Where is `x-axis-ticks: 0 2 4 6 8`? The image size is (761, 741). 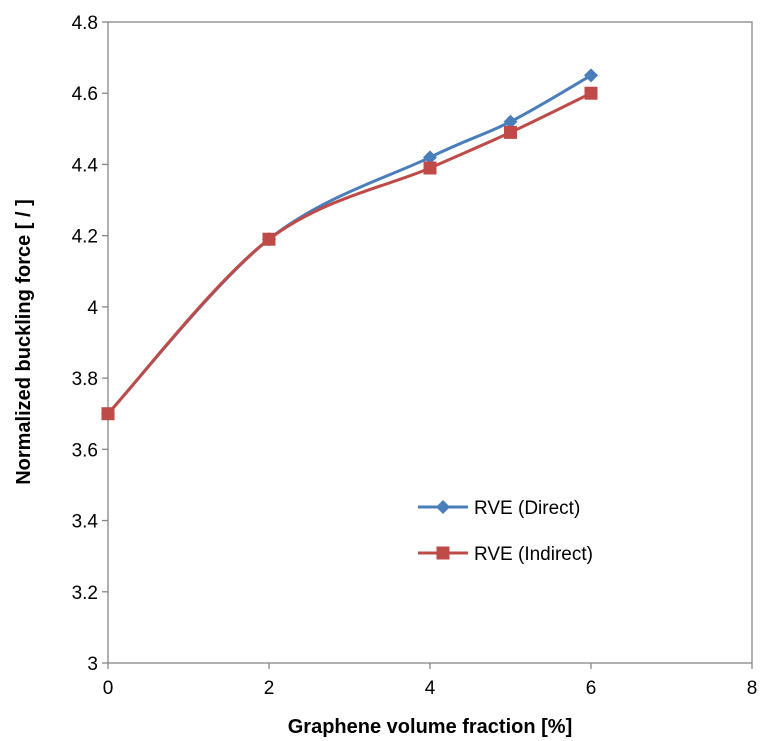
x-axis-ticks: 0 2 4 6 8 is located at coordinates (430, 681).